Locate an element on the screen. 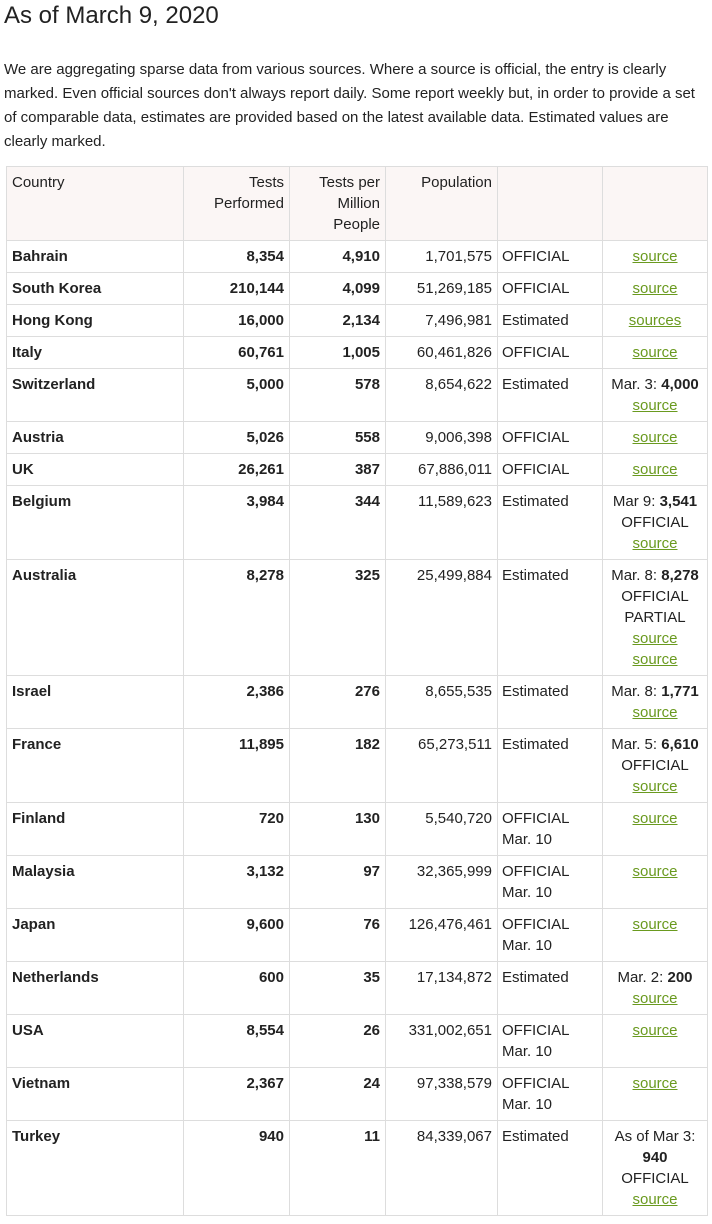 This screenshot has width=712, height=1224. status-line: Mar. 10 is located at coordinates (527, 945).